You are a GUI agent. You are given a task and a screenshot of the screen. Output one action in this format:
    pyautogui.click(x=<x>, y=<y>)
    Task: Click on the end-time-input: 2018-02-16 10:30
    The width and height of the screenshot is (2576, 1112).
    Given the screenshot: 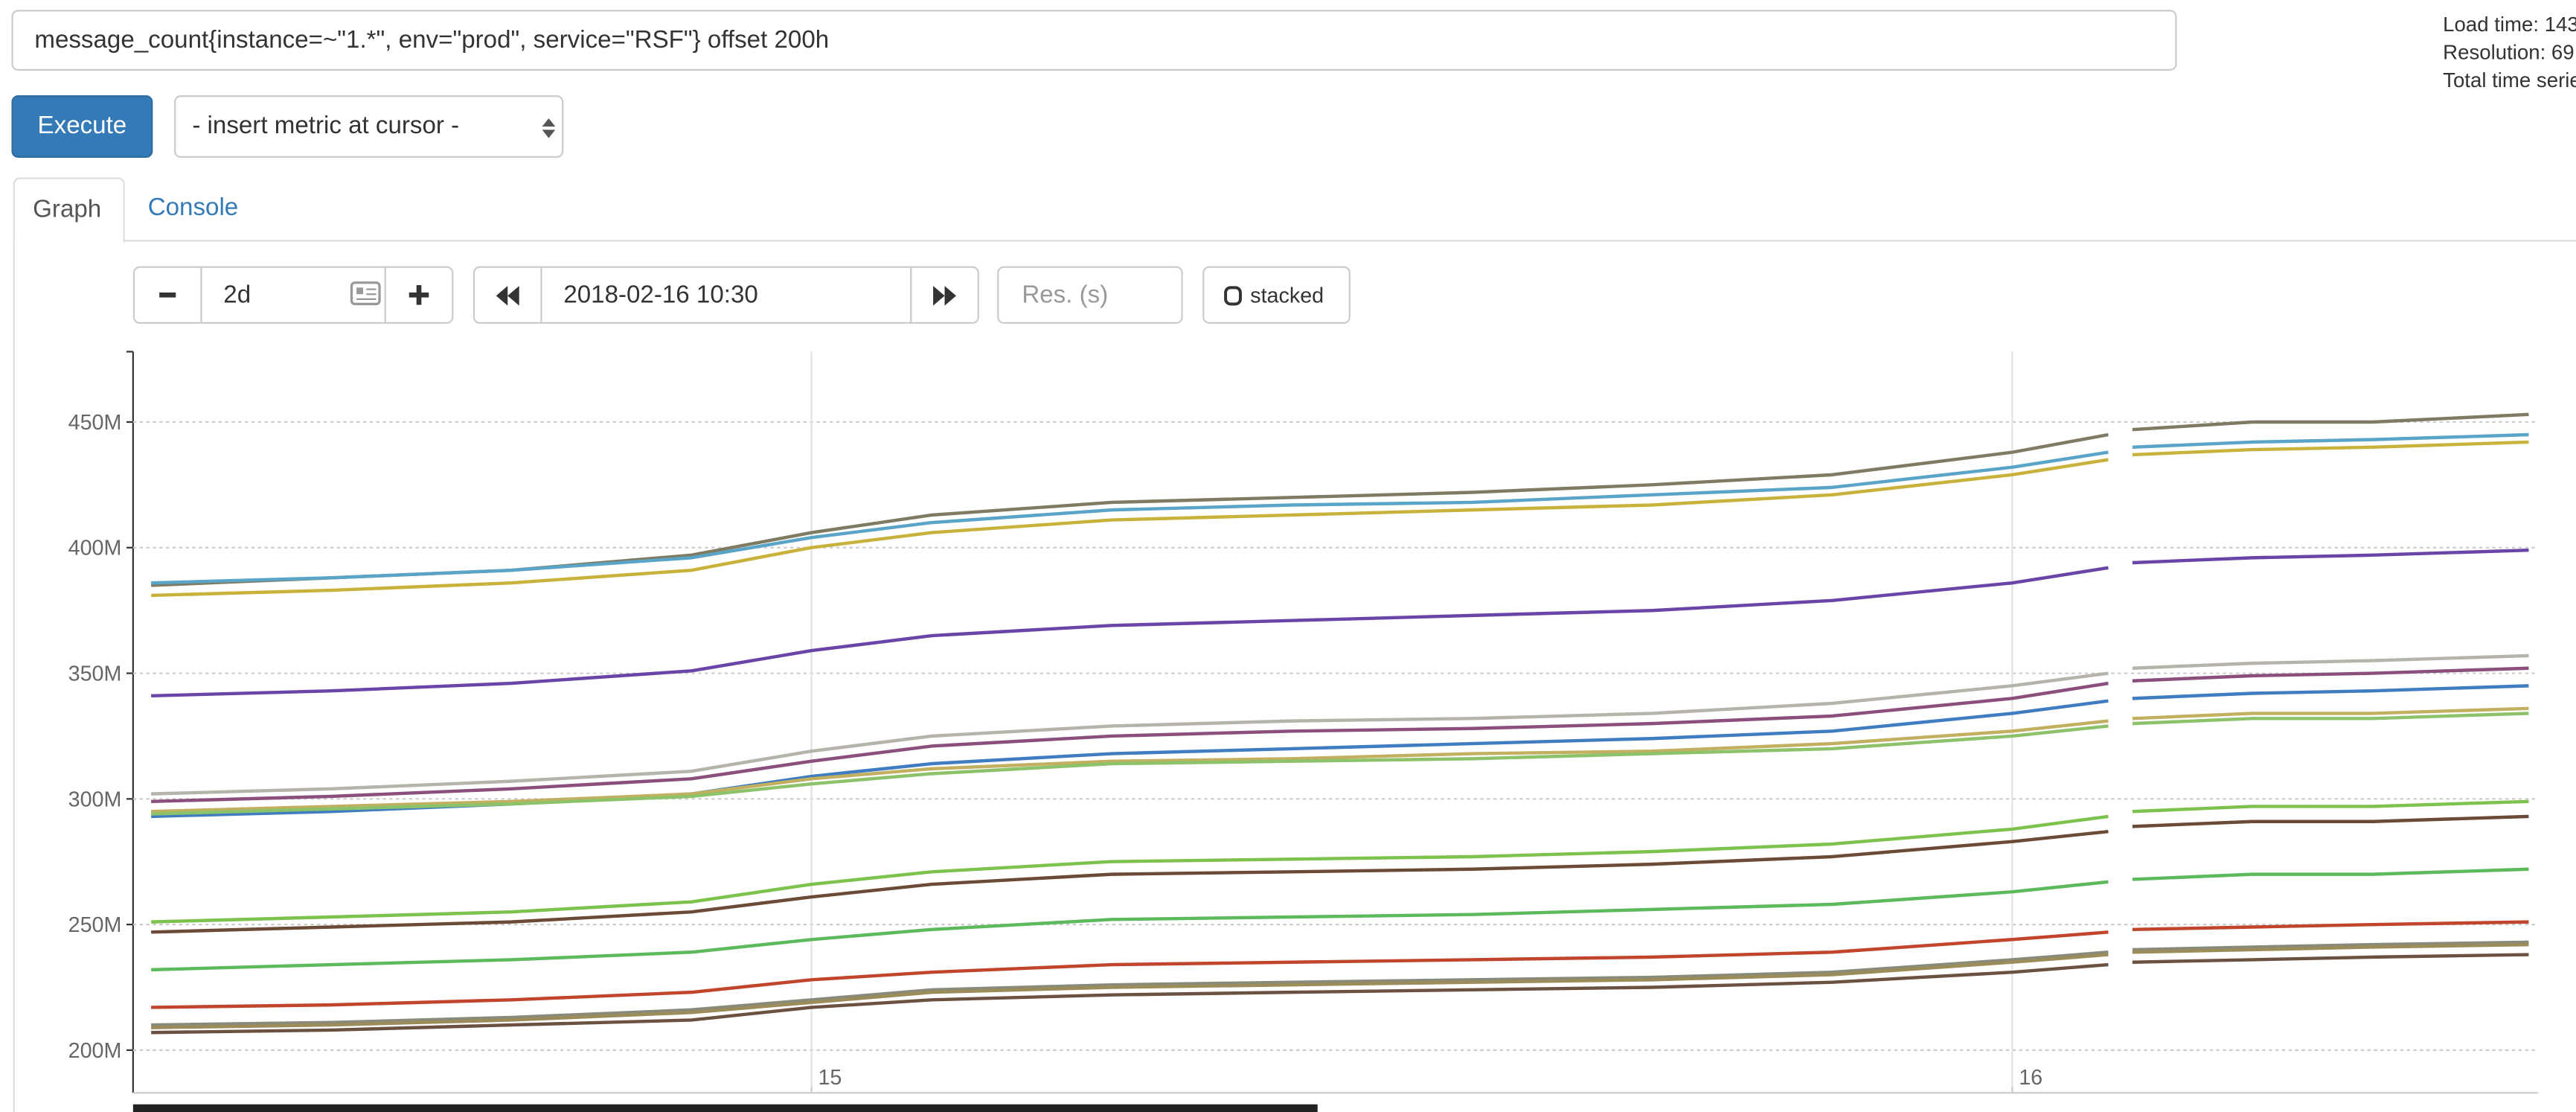 What is the action you would take?
    pyautogui.click(x=726, y=295)
    